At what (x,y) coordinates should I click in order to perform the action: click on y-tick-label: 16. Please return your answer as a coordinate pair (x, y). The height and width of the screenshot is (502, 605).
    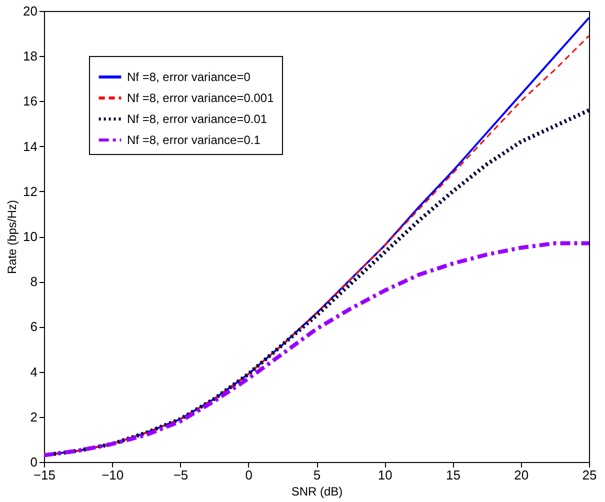
    Looking at the image, I should click on (30, 101).